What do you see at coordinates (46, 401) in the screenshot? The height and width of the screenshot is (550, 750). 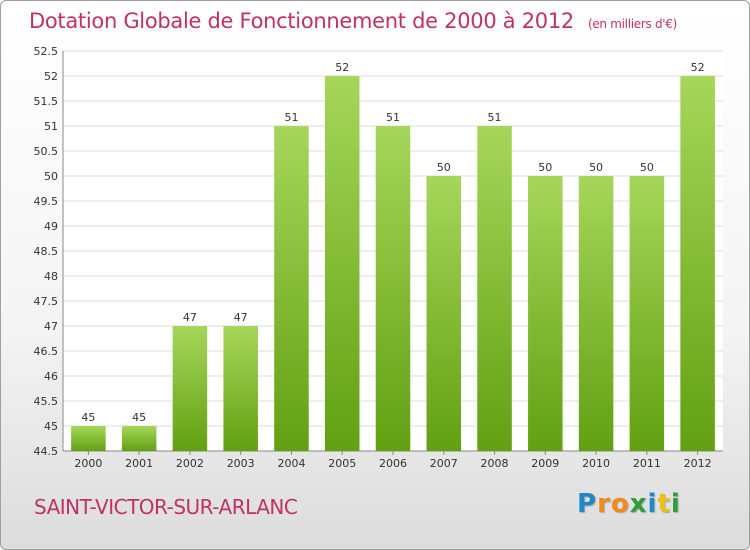 I see `y-tick-label: 45.5` at bounding box center [46, 401].